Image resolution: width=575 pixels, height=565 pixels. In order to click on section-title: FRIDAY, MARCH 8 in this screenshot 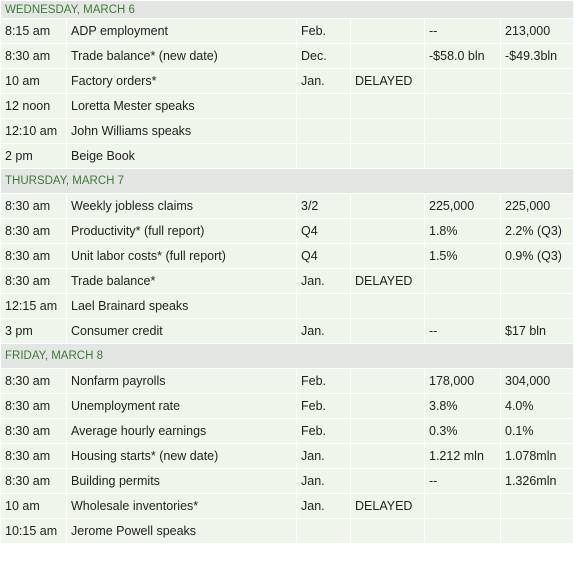, I will do `click(287, 356)`.